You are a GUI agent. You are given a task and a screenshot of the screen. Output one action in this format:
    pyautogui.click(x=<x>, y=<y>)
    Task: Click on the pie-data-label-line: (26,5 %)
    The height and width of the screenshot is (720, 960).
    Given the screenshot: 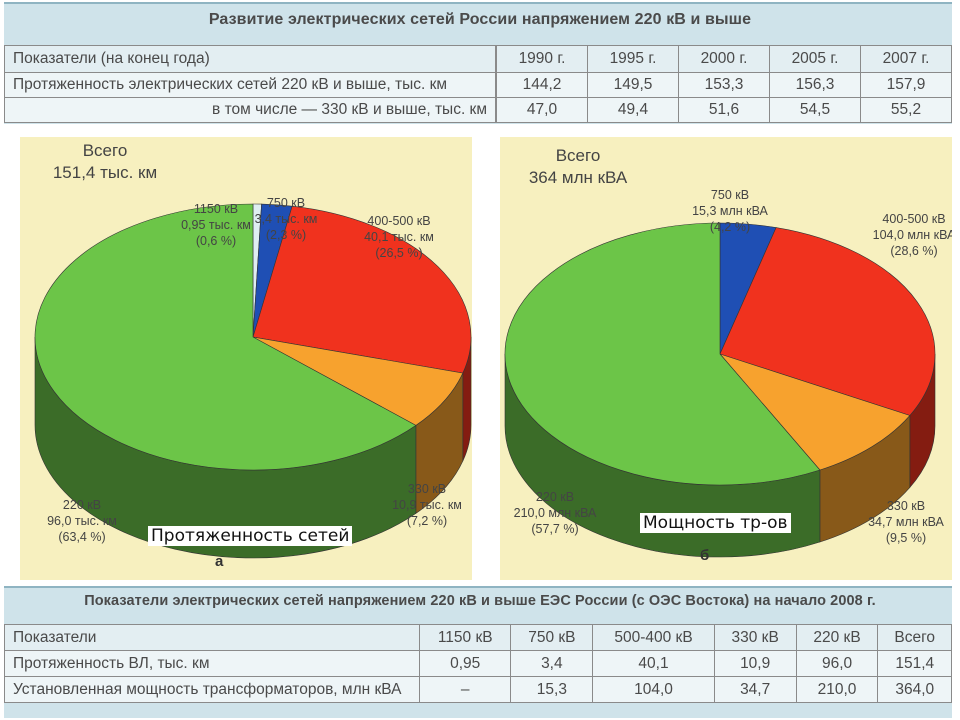 What is the action you would take?
    pyautogui.click(x=398, y=253)
    